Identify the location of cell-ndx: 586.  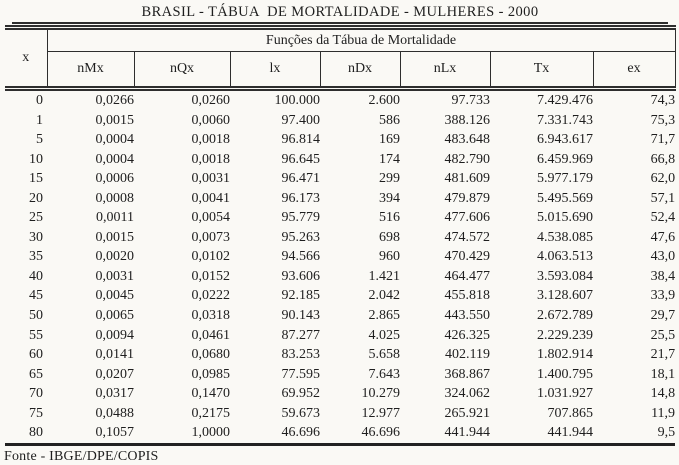
(389, 120).